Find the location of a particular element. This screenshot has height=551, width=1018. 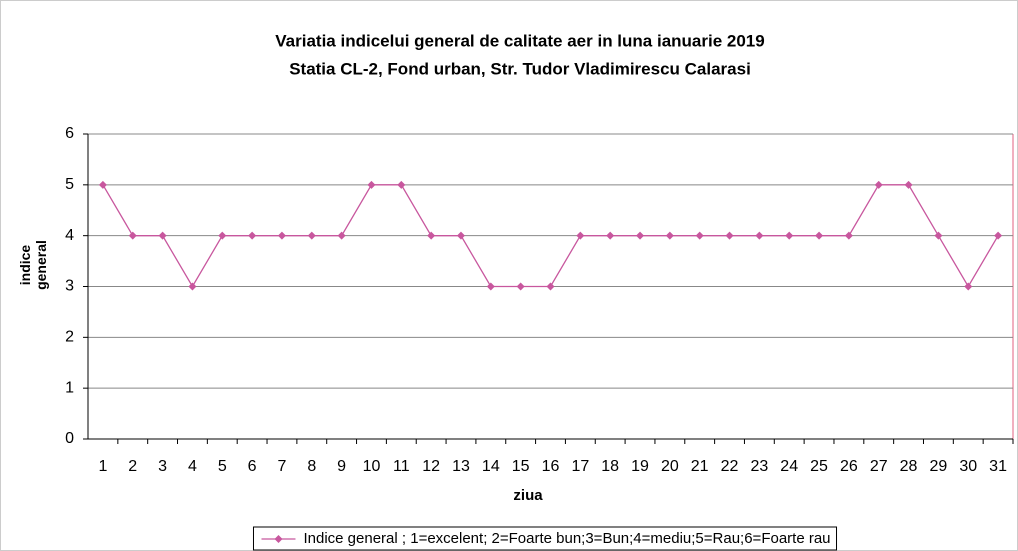

x-tick-label: 29 is located at coordinates (939, 466).